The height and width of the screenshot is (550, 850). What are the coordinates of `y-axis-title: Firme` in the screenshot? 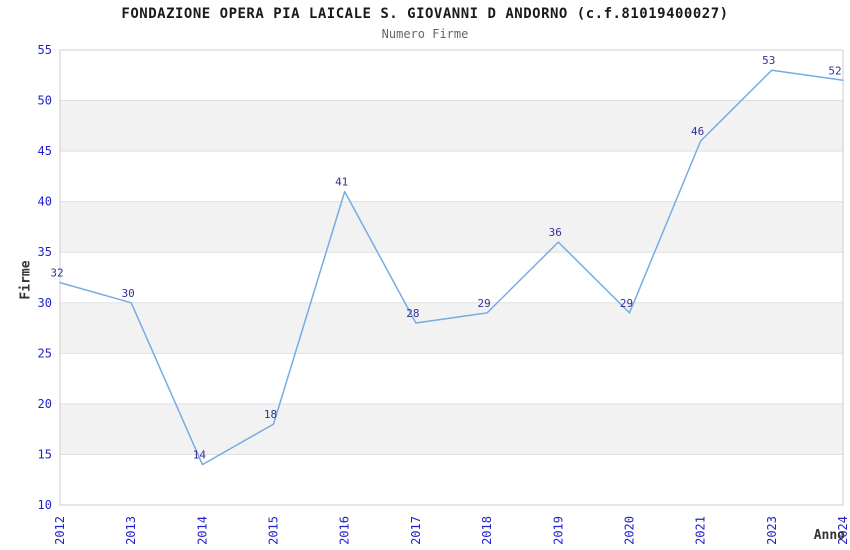 It's located at (26, 280).